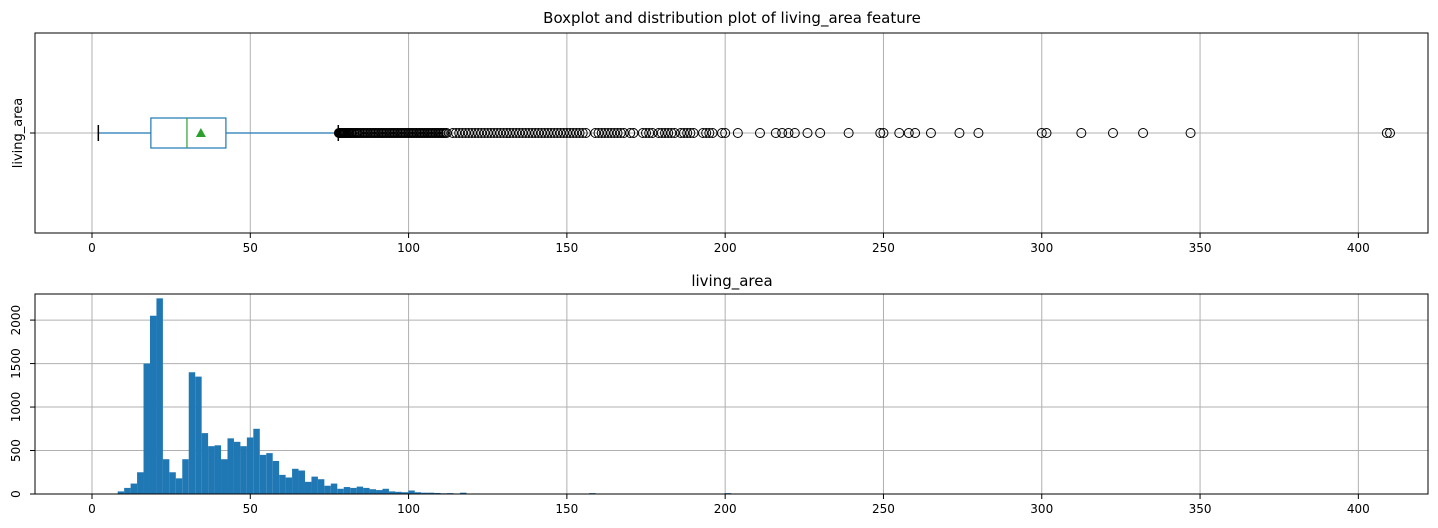 The height and width of the screenshot is (528, 1438). I want to click on histogram-x-tick-label: 400, so click(1358, 509).